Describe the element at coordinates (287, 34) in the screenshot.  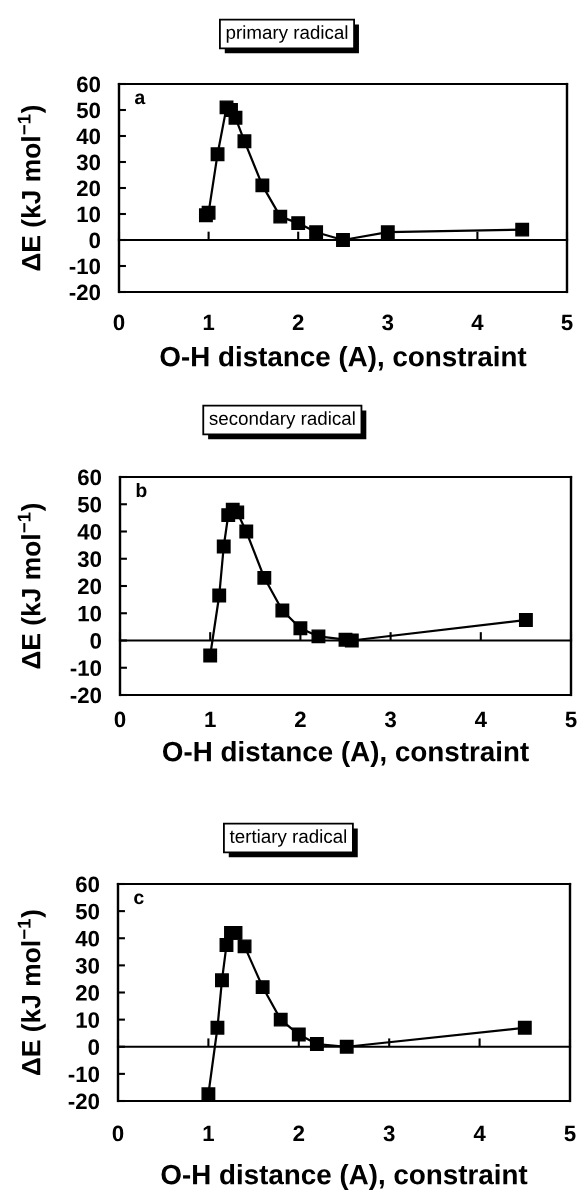
I see `chart-title: primary radical` at that location.